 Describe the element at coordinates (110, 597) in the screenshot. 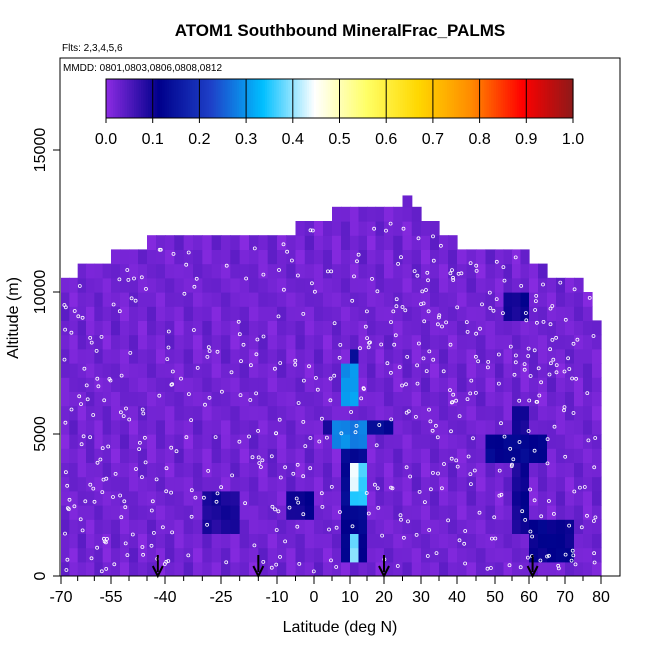

I see `x-tick-label: -55` at that location.